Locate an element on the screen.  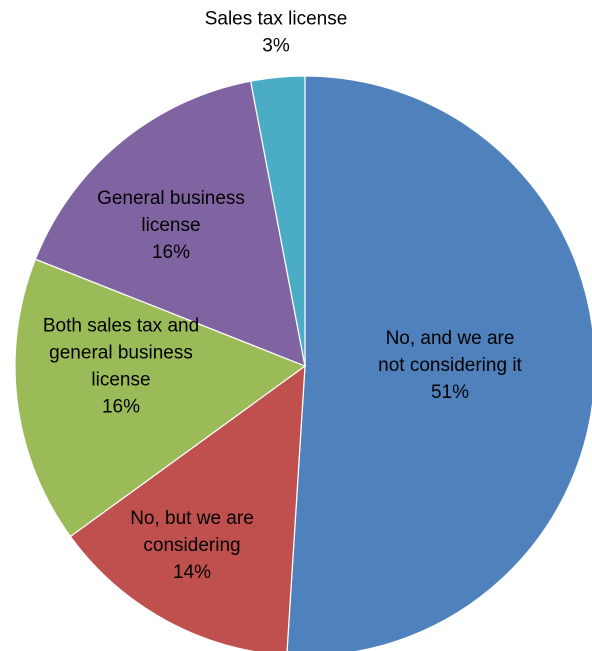
slice-value-text: 51% is located at coordinates (450, 392).